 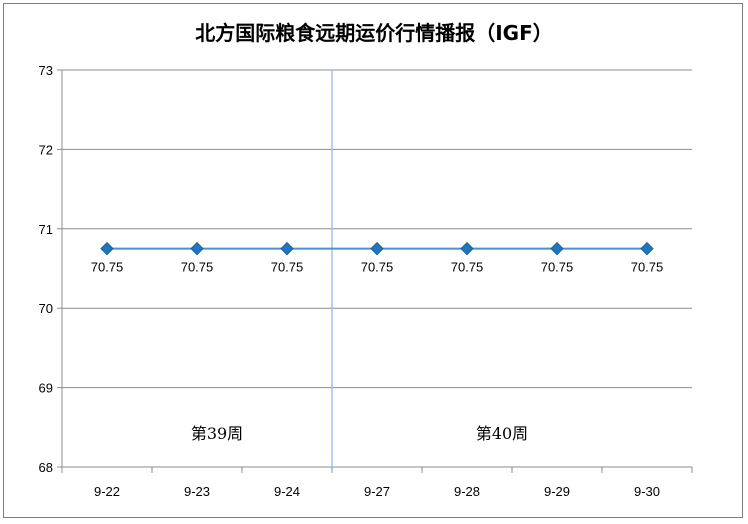 What do you see at coordinates (46, 149) in the screenshot?
I see `y-tick-label: 72` at bounding box center [46, 149].